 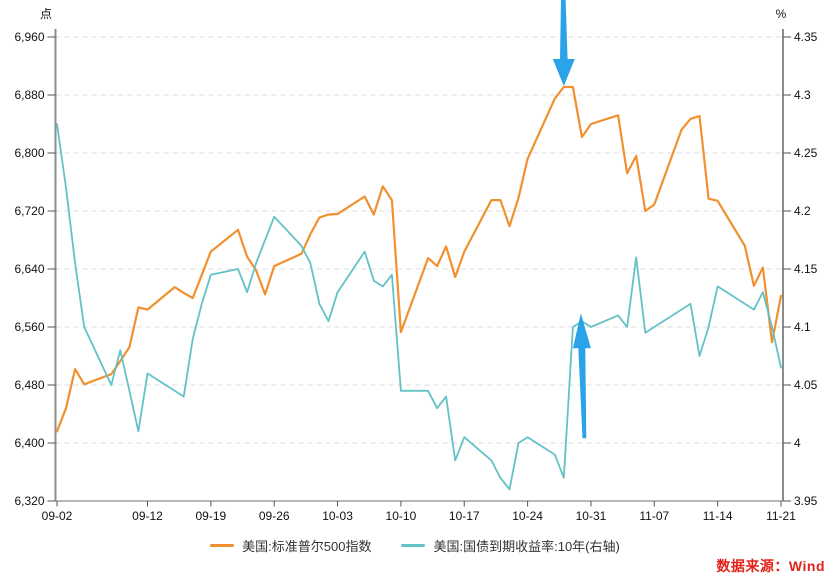 What do you see at coordinates (274, 516) in the screenshot?
I see `x-axis-label: 09-26` at bounding box center [274, 516].